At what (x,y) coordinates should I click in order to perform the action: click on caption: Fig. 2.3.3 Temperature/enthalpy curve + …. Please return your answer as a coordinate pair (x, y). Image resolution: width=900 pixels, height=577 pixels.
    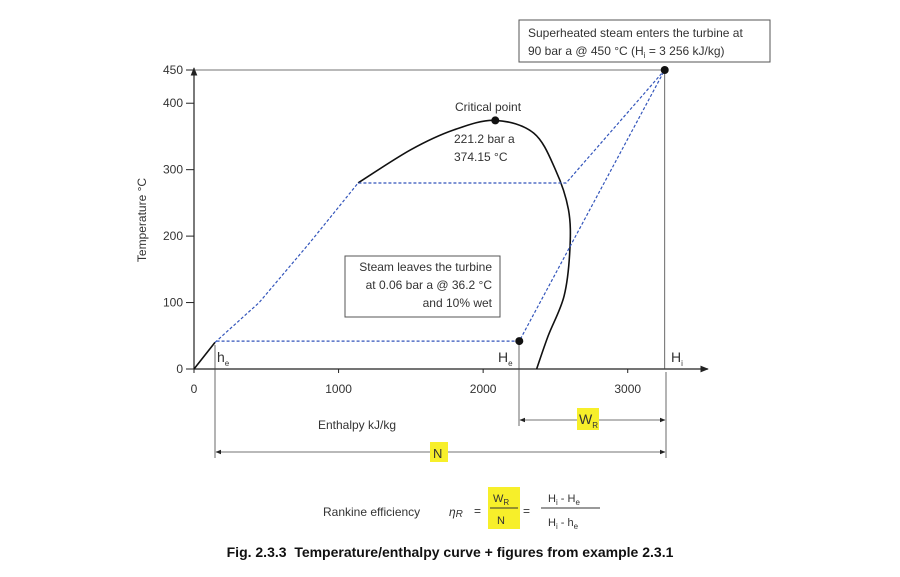
    Looking at the image, I should click on (450, 552).